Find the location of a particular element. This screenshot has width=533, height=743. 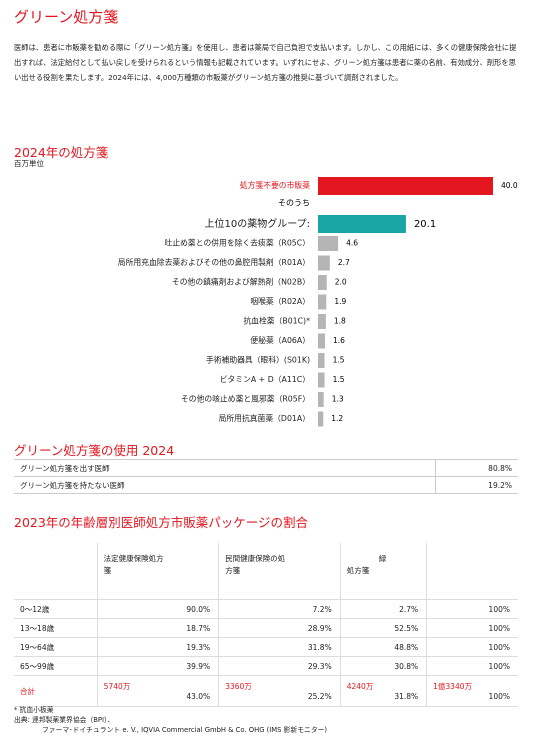

value-label: 1.8 is located at coordinates (340, 321).